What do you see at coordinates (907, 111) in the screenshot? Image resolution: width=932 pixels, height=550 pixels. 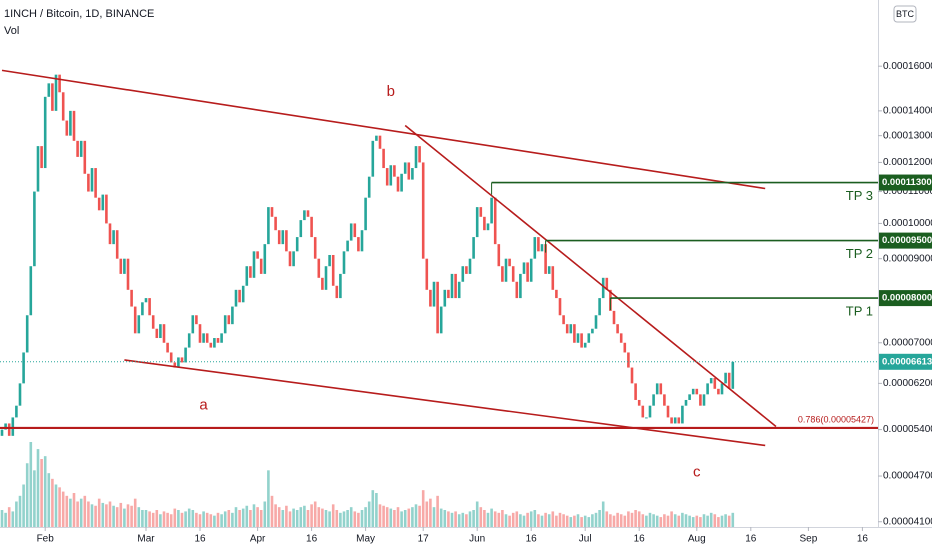 I see `y-tick-label: 0.00014000` at bounding box center [907, 111].